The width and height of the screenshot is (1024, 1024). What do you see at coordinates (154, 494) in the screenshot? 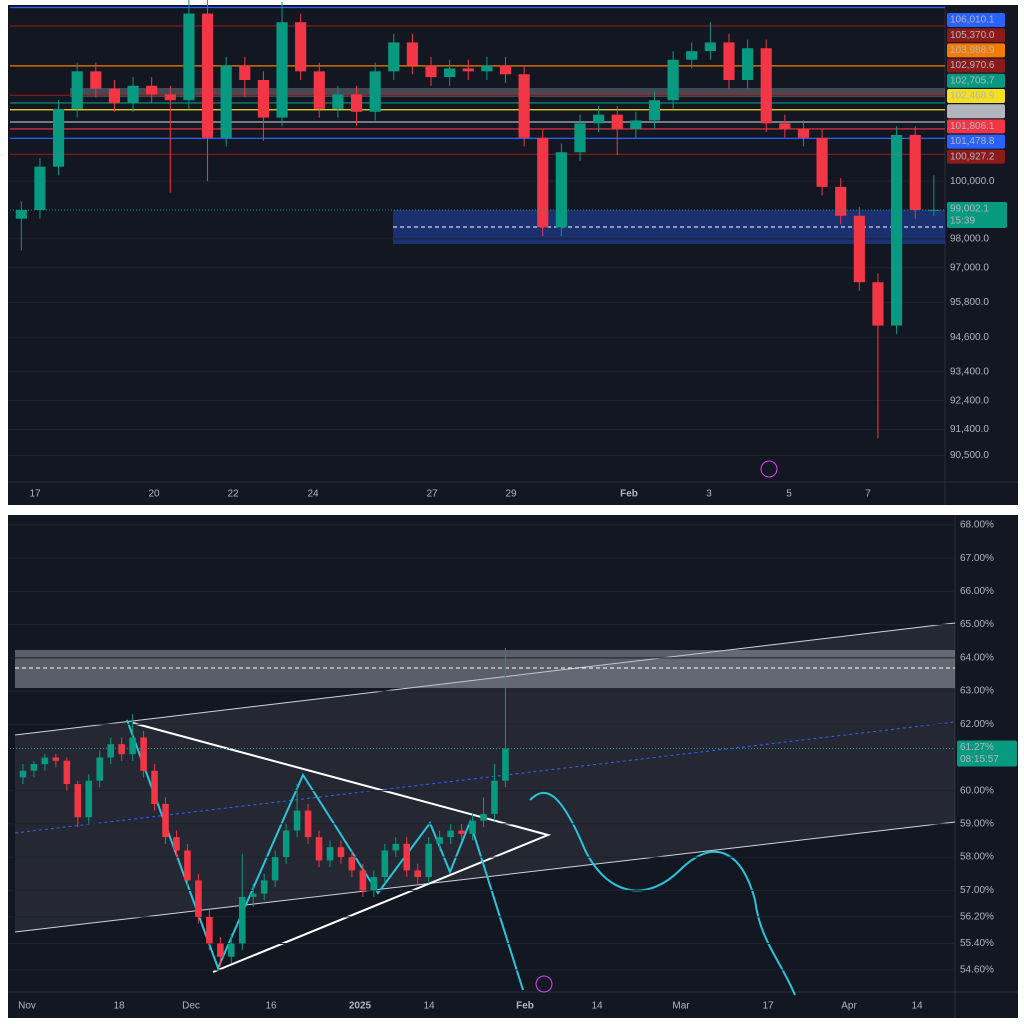
I see `x-tick-label: 20` at bounding box center [154, 494].